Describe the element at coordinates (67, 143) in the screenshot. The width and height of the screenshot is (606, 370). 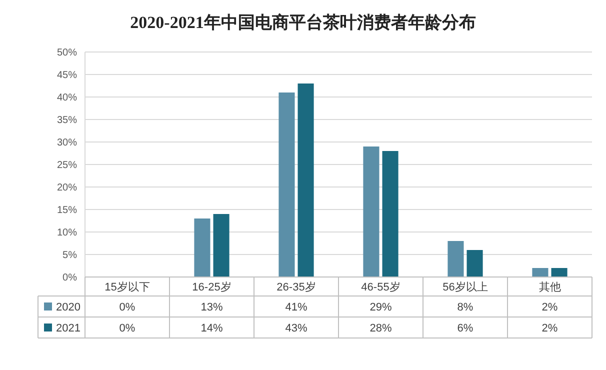
I see `y-tick-label: 30%` at that location.